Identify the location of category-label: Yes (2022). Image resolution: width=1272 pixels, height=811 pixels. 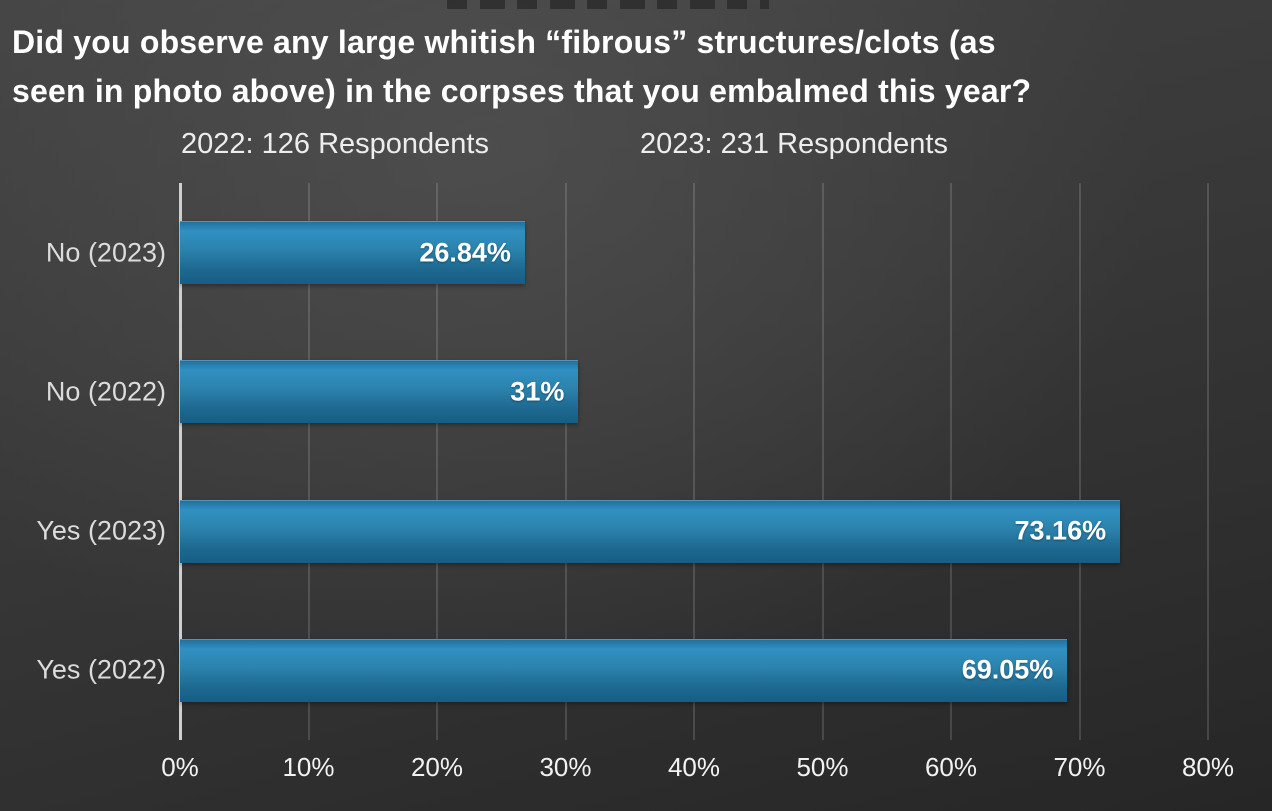
(101, 669).